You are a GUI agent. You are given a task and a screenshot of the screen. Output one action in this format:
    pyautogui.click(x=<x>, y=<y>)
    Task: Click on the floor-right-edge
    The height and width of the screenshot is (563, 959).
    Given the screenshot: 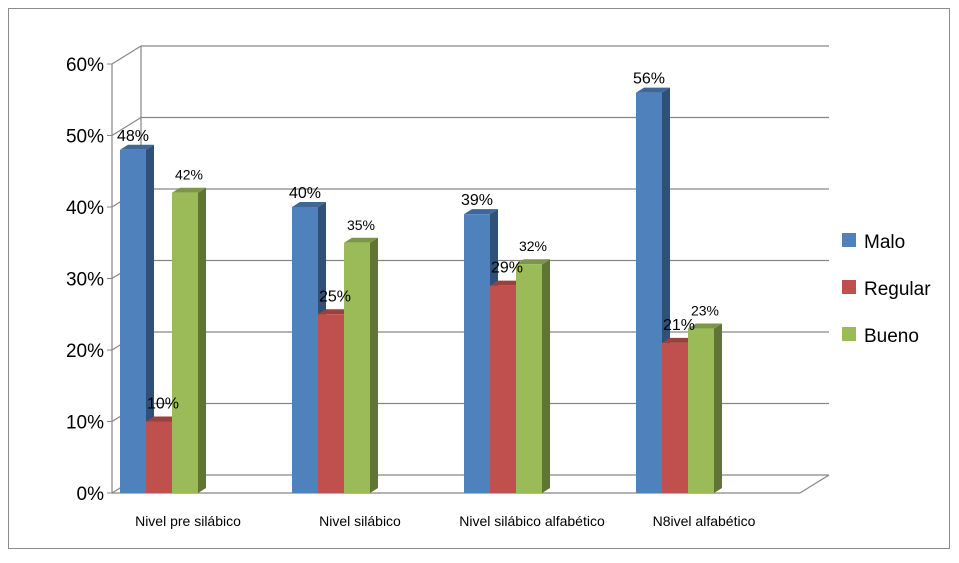 What is the action you would take?
    pyautogui.click(x=814, y=484)
    